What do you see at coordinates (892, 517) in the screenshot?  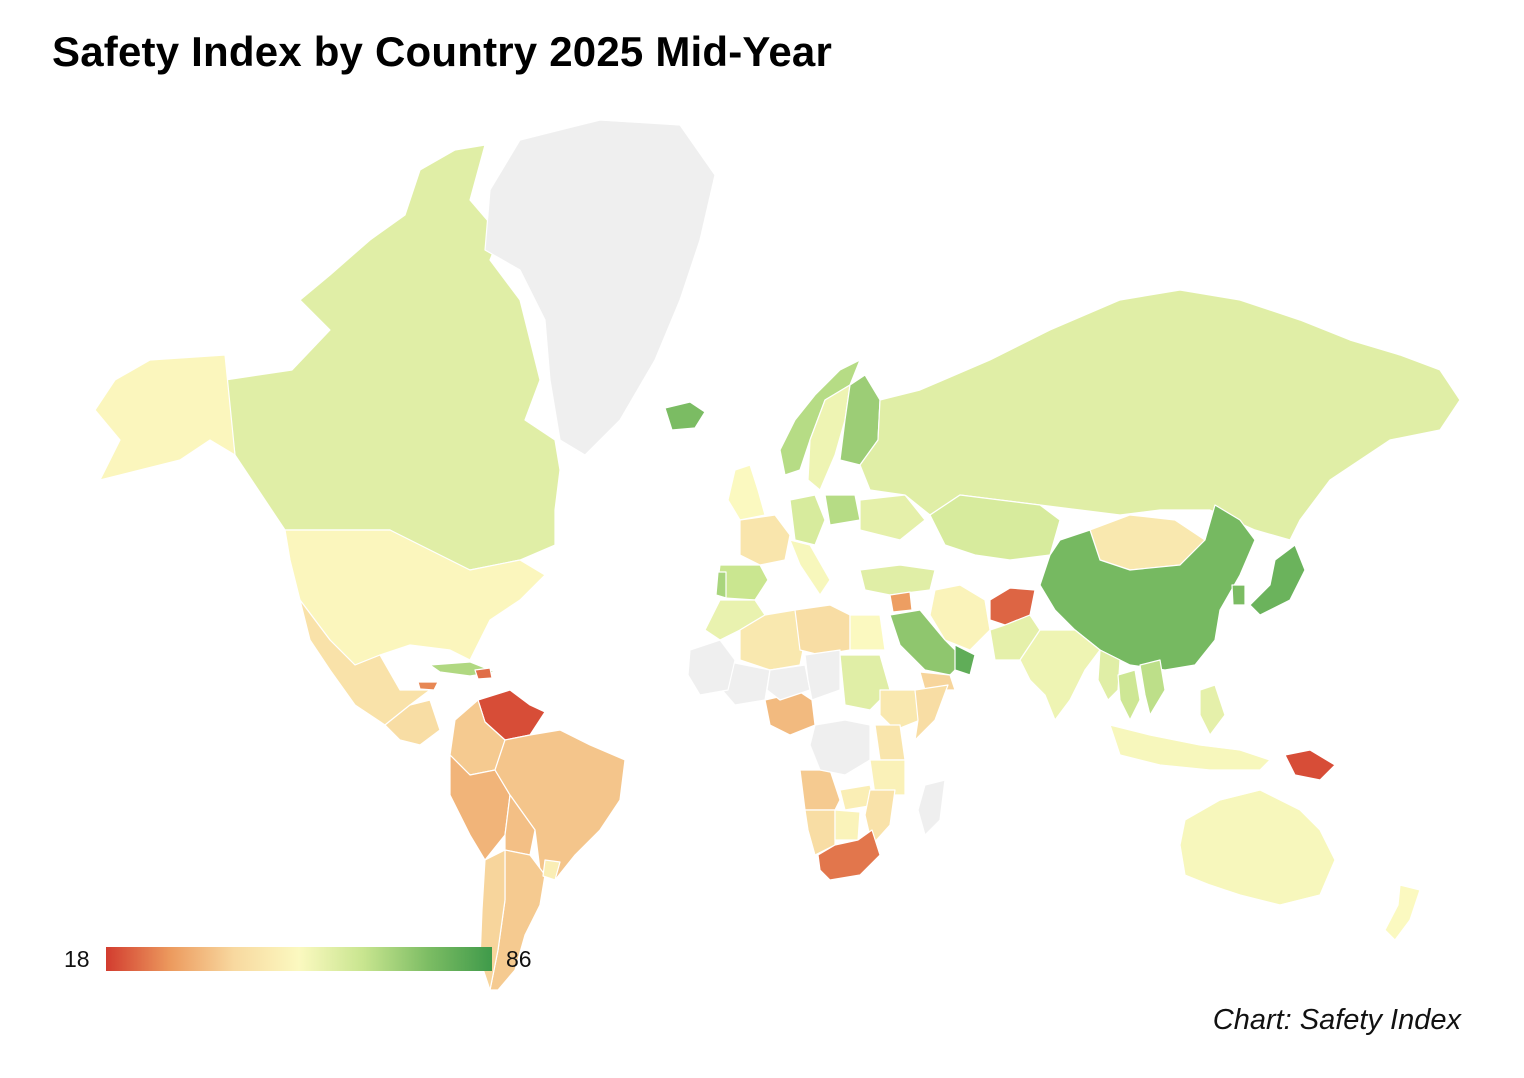 I see `country-ukraine` at bounding box center [892, 517].